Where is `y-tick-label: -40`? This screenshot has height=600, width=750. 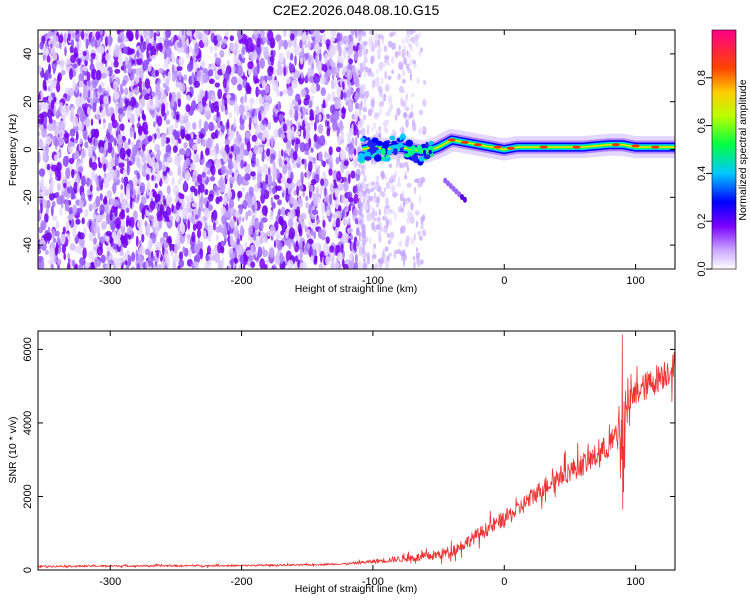
y-tick-label: -40 is located at coordinates (28, 245).